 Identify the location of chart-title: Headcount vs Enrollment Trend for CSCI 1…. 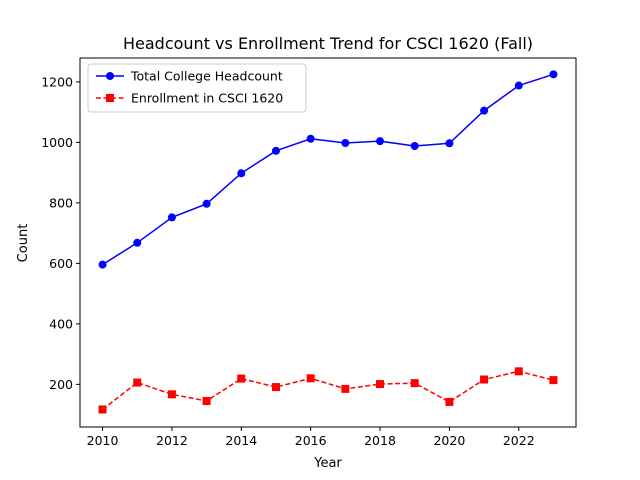
(328, 43).